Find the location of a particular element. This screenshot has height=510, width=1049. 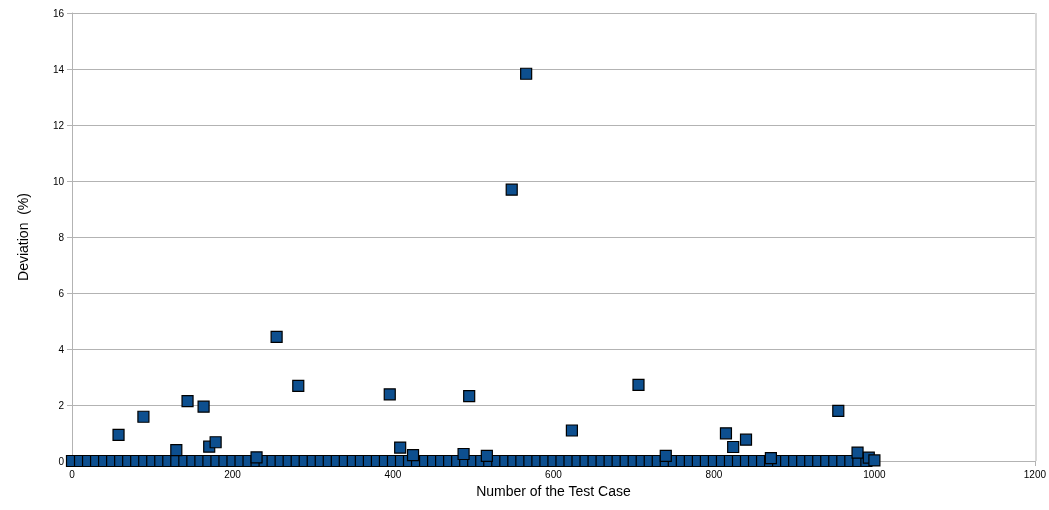

y-tick-label: 6 is located at coordinates (61, 293).